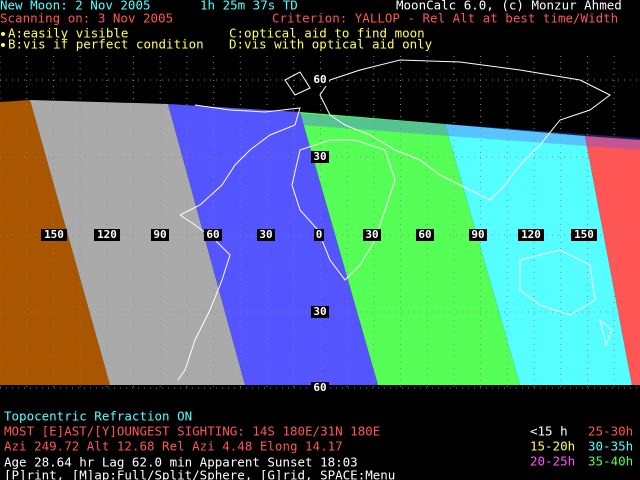 The height and width of the screenshot is (480, 640). I want to click on legend-entry: 25-30h, so click(610, 431).